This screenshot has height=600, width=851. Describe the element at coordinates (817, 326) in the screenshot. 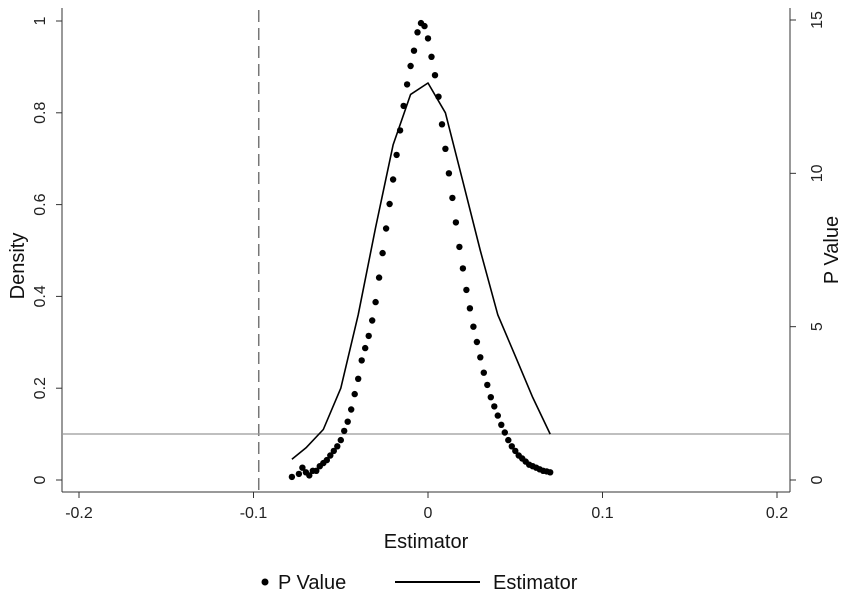

I see `y-right-tick-label: 5` at that location.